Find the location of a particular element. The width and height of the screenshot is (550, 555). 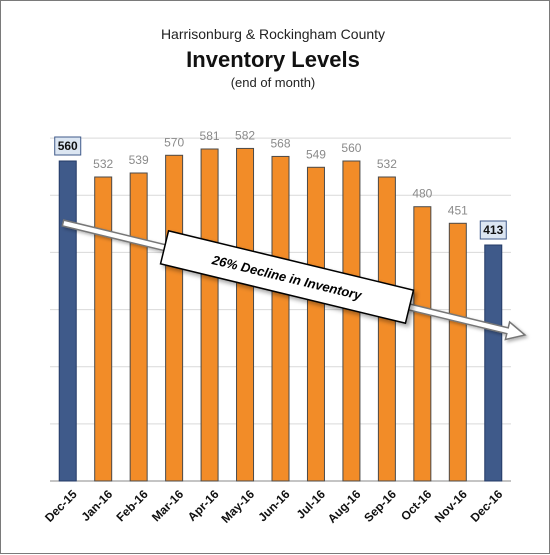

chart-subtitle: (end of month) is located at coordinates (273, 82).